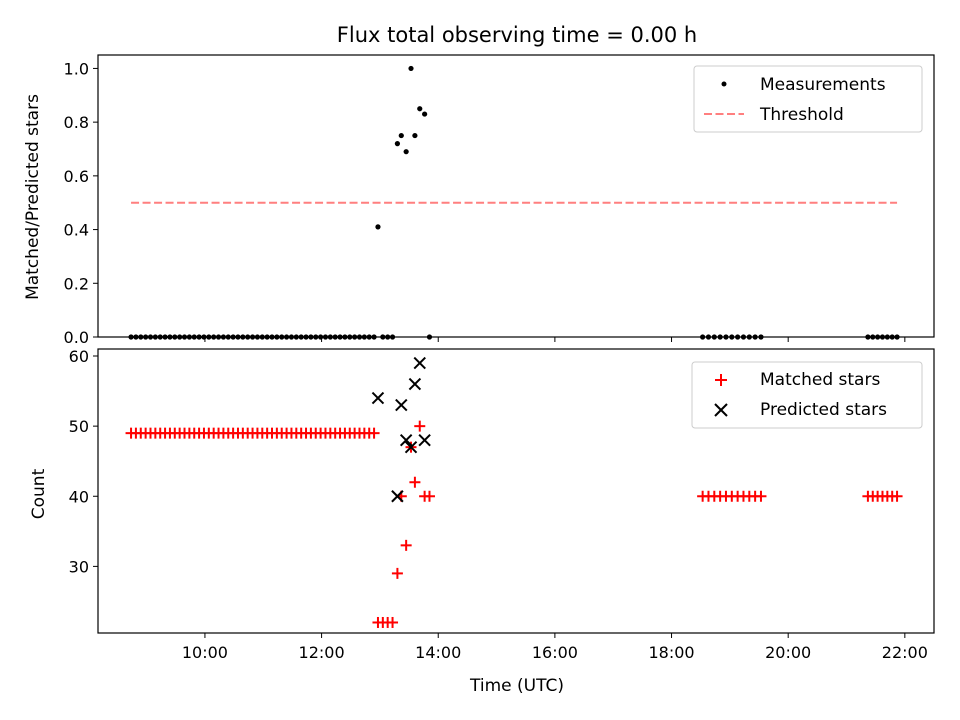 This screenshot has height=720, width=960. Describe the element at coordinates (76, 337) in the screenshot. I see `top-y-tick-label: 0.0` at that location.